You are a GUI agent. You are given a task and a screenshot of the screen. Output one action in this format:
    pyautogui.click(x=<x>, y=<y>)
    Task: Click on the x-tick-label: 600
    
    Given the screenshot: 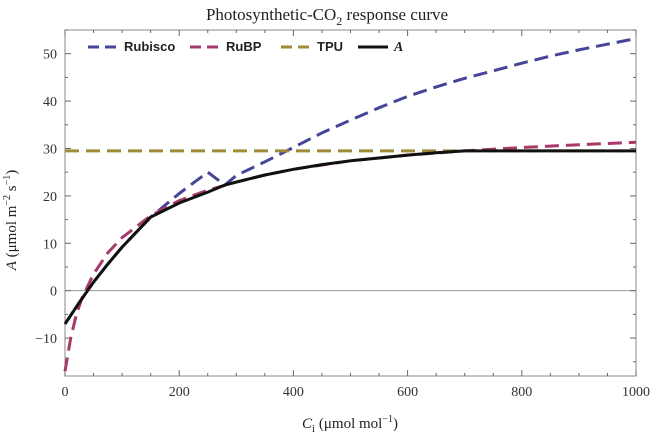 What is the action you would take?
    pyautogui.click(x=407, y=392)
    